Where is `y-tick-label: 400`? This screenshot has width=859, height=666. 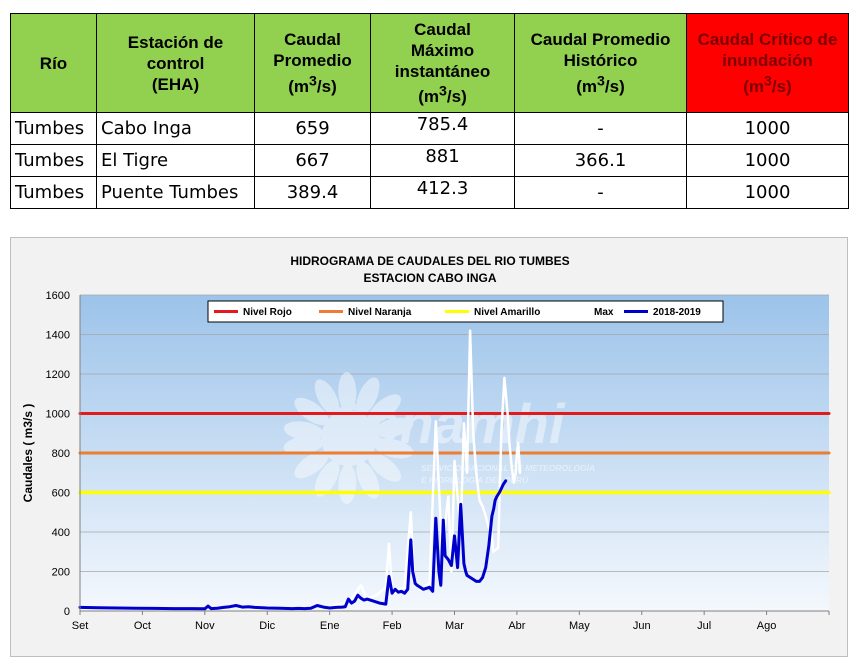
y-tick-label: 400 is located at coordinates (61, 533).